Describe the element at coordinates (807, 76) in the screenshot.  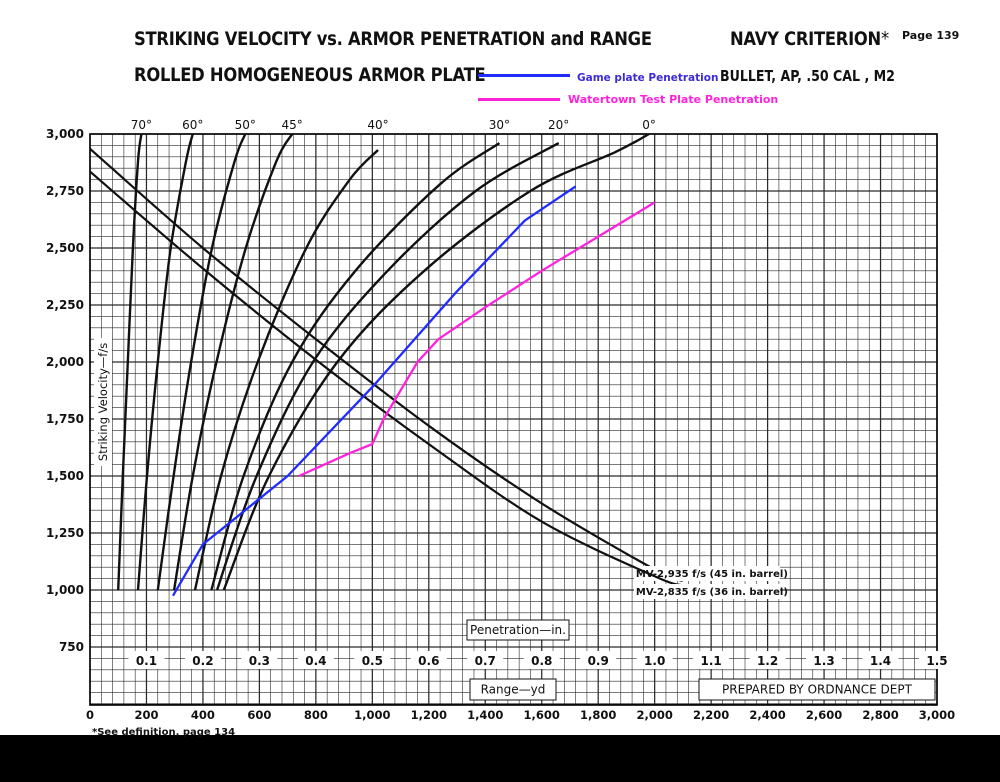
I see `bullet-designation: BULLET, AP, .50 CAL , M2` at that location.